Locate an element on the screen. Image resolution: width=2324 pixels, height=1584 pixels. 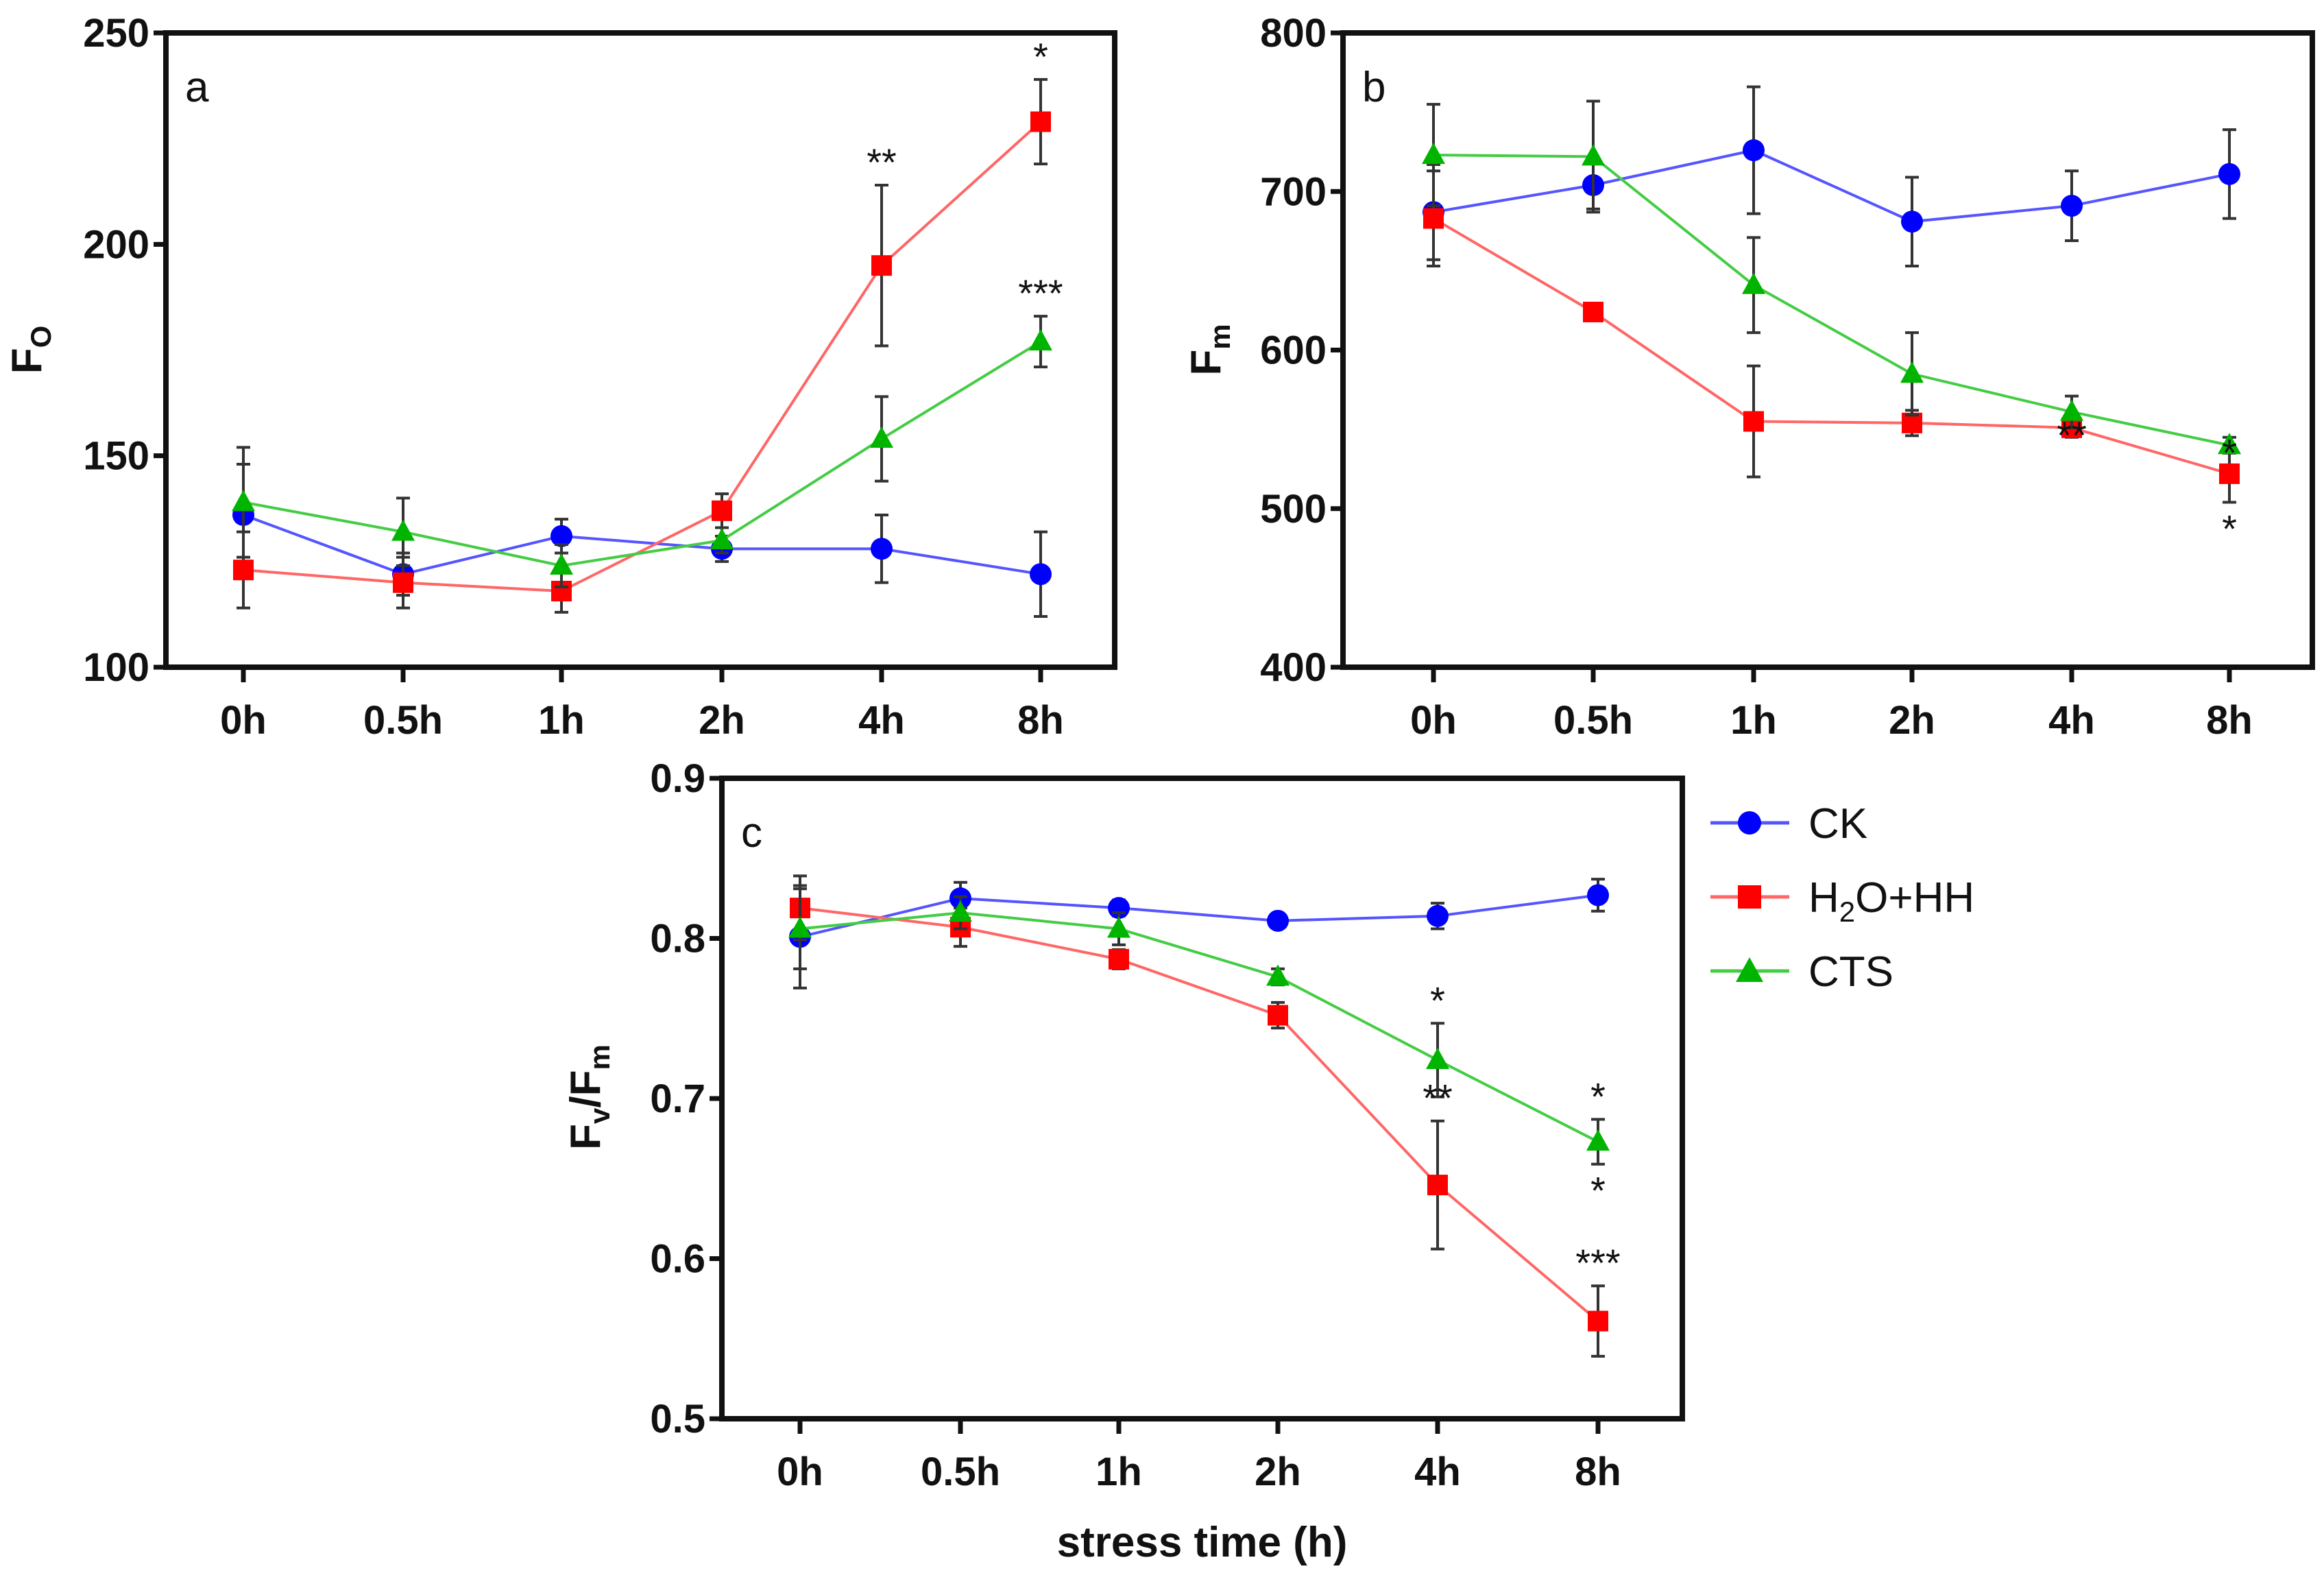
legend-item-h2o-hh: H2O+HH is located at coordinates (1842, 901).